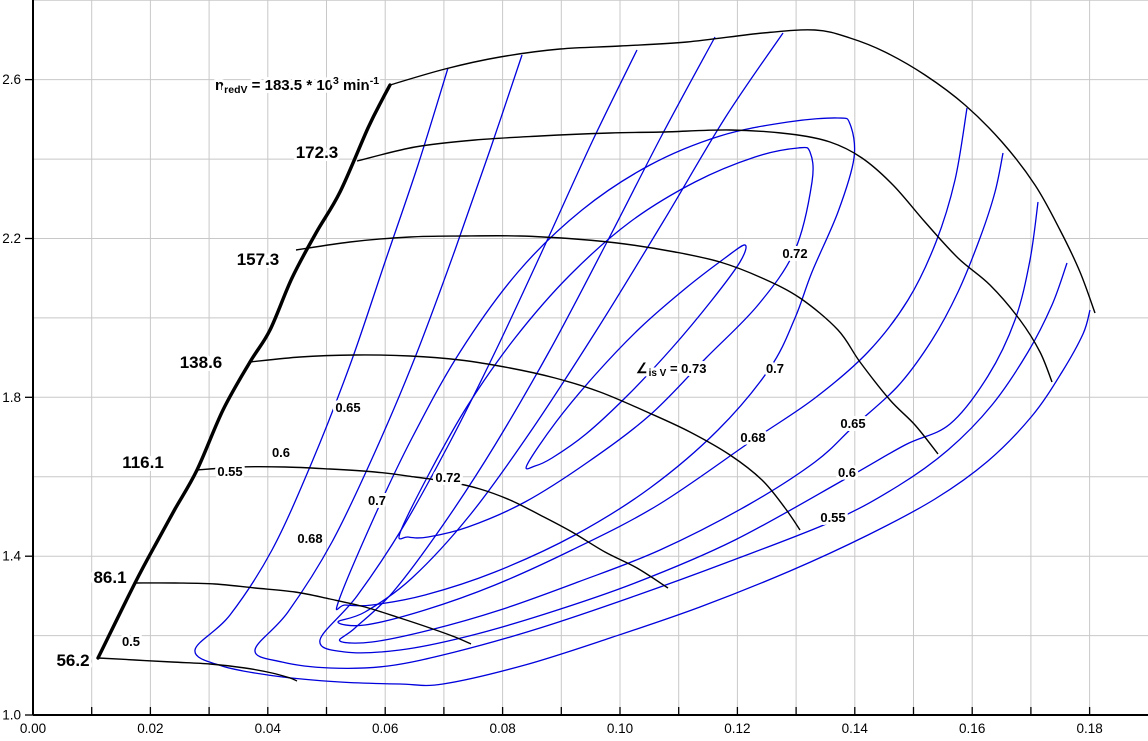  Describe the element at coordinates (317, 152) in the screenshot. I see `speed-line-label: 172.3` at that location.